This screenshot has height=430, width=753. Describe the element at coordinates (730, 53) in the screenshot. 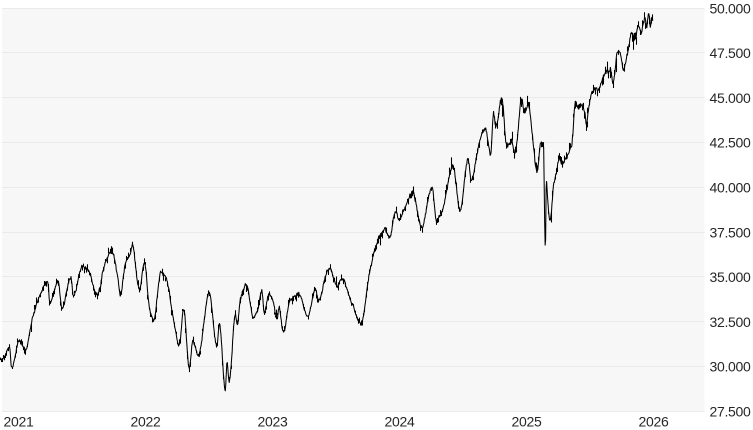

I see `svg-text: 47.500` at that location.